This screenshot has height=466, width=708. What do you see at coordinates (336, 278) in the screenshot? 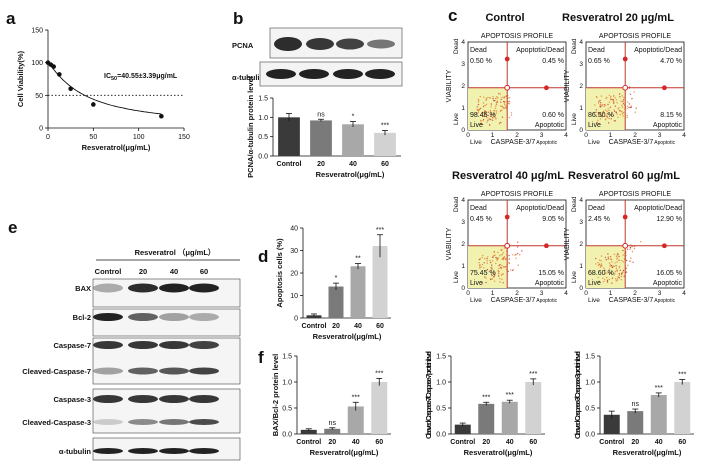
I see `significance-label: *` at bounding box center [336, 278].